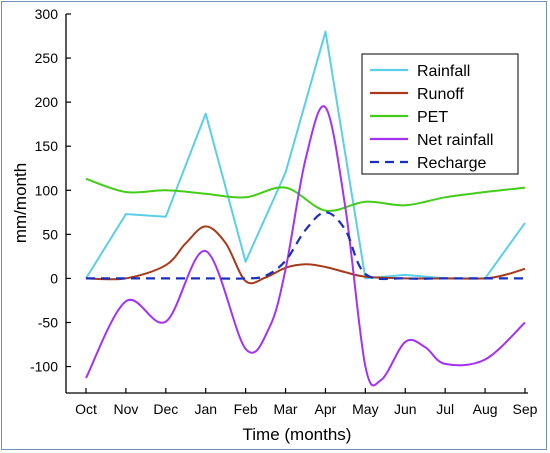  What do you see at coordinates (443, 71) in the screenshot?
I see `legend-label-rainfall: Rainfall` at bounding box center [443, 71].